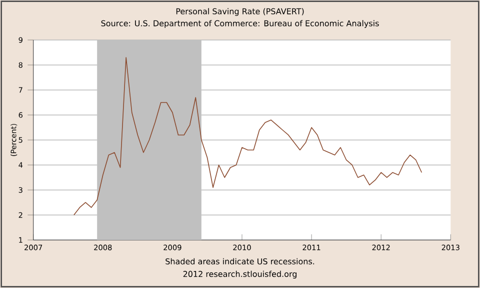 The width and height of the screenshot is (480, 288). What do you see at coordinates (239, 274) in the screenshot?
I see `text: 2012 research.stlouisfed.org` at bounding box center [239, 274].